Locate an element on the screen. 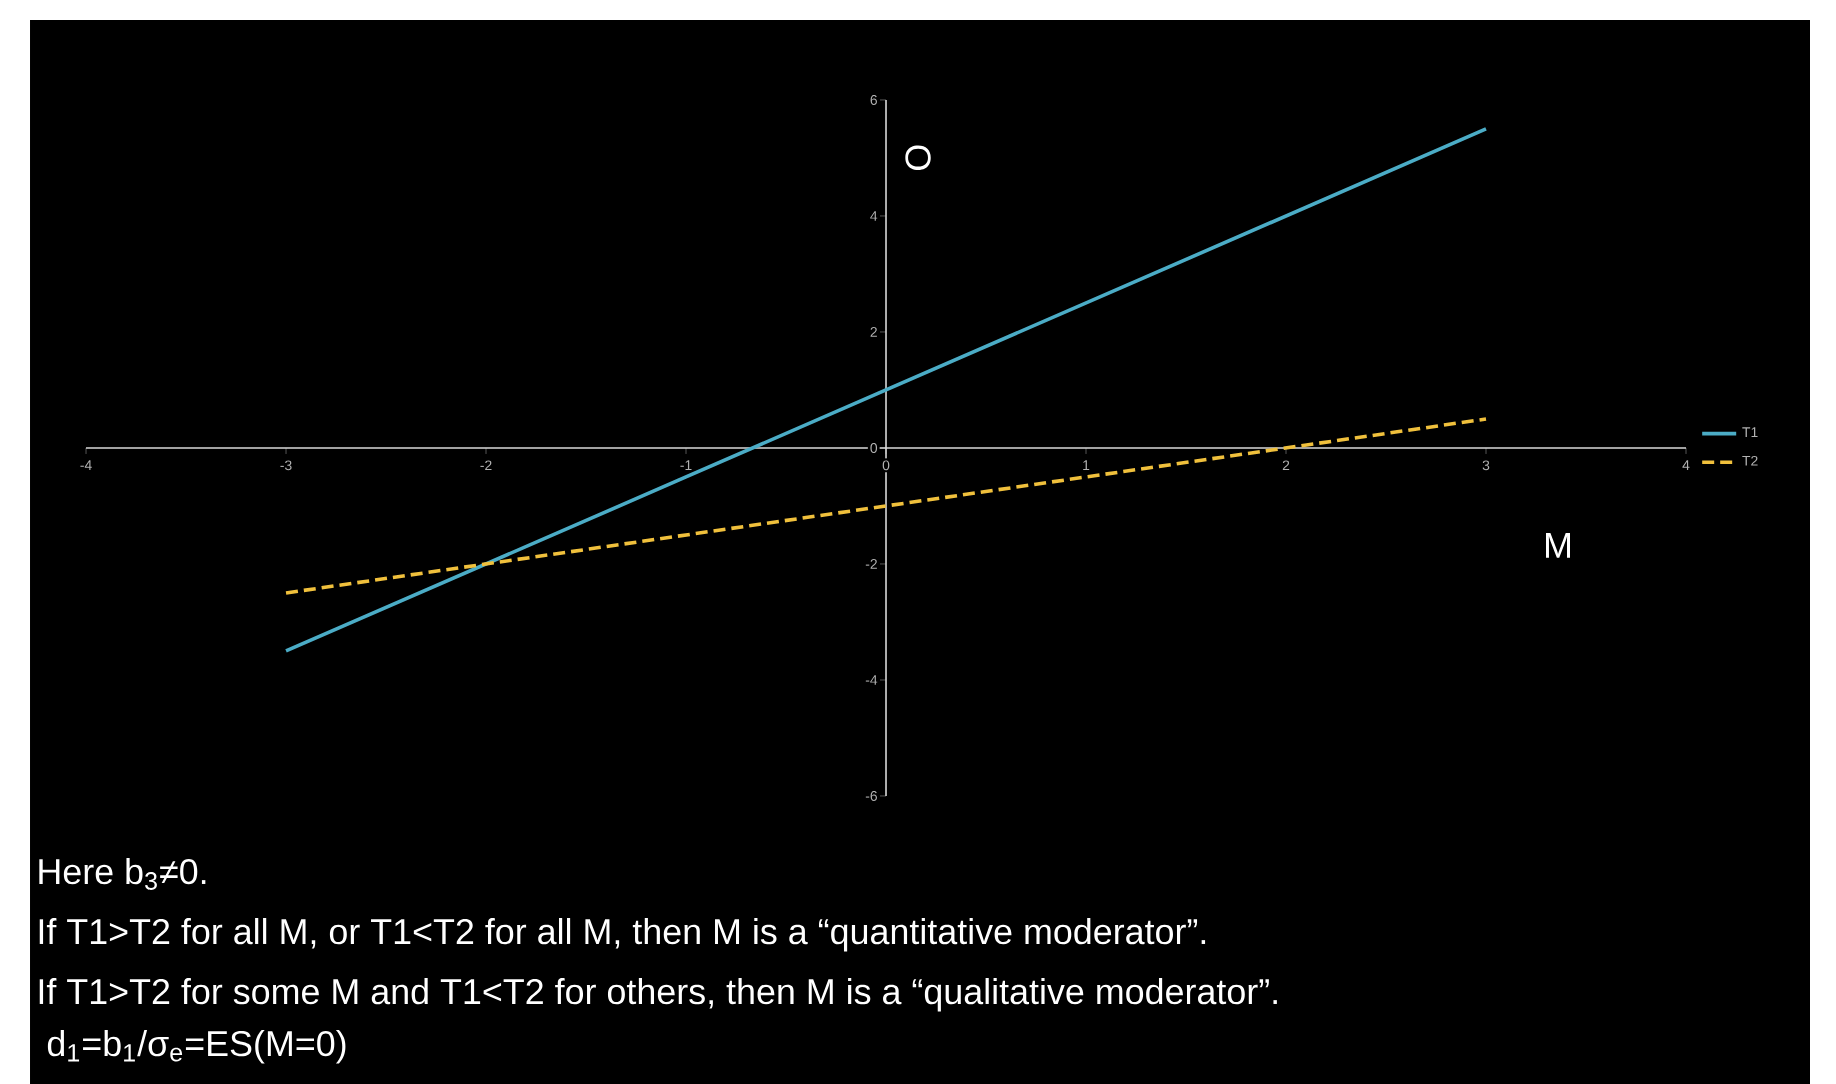 Image resolution: width=1836 pixels, height=1084 pixels. text: If T1>T2 for some M and T1<T2 for others, then M is a “qualitative moderator”. is located at coordinates (658, 994).